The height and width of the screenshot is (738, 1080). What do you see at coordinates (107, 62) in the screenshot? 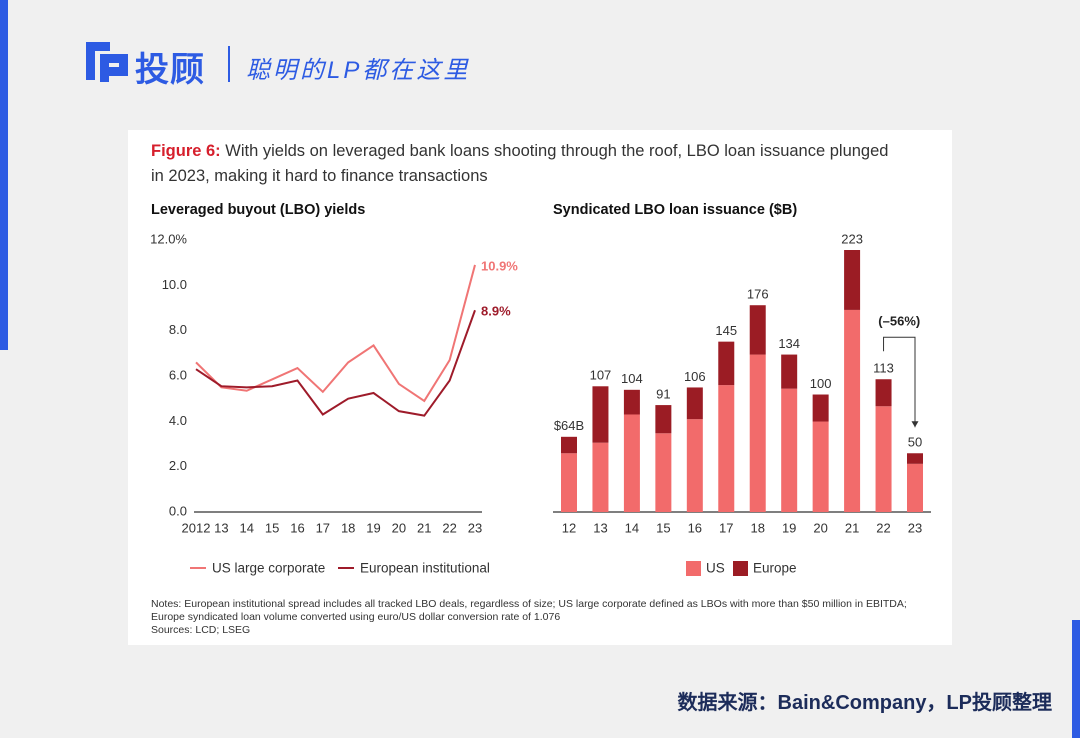
I see `logo-icon` at bounding box center [107, 62].